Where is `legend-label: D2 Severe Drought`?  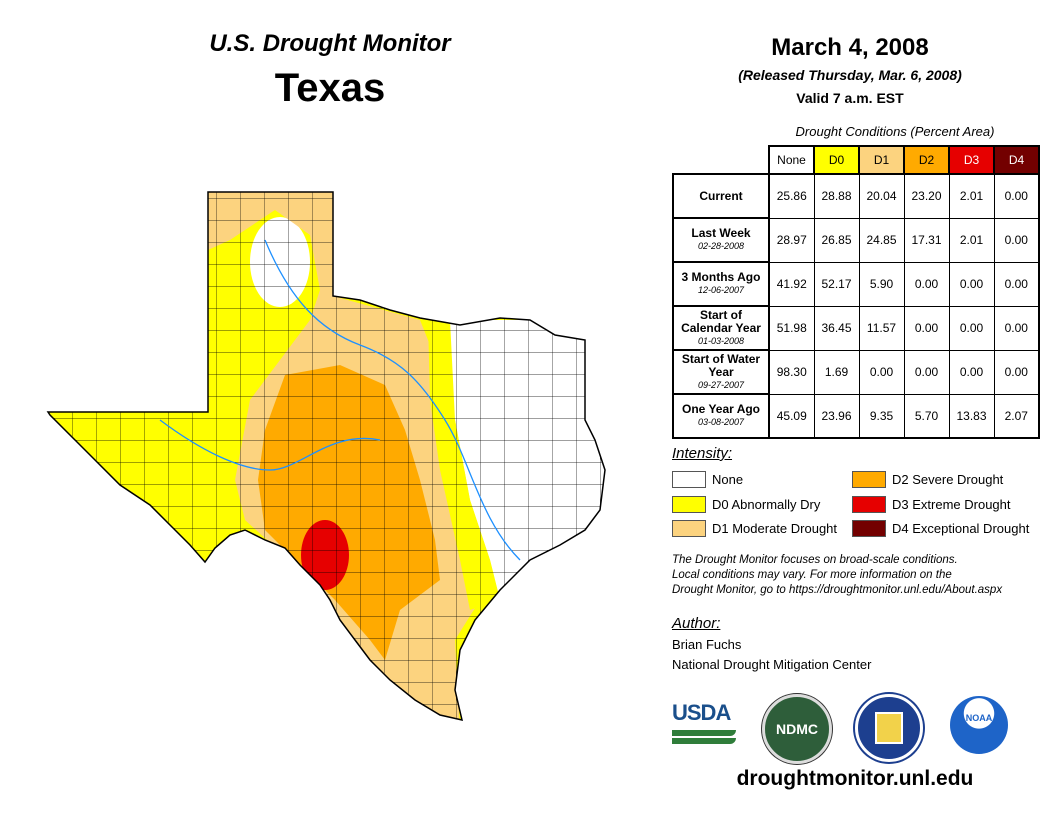 legend-label: D2 Severe Drought is located at coordinates (948, 479).